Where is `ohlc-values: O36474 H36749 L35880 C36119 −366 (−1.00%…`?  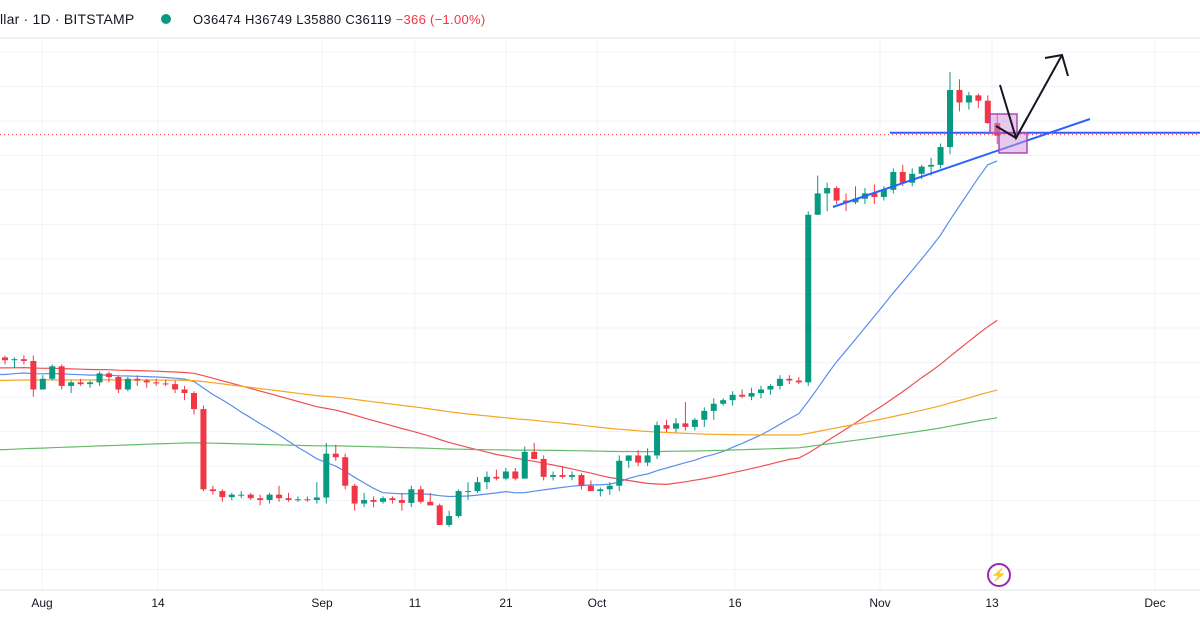
ohlc-values: O36474 H36749 L35880 C36119 −366 (−1.00%… is located at coordinates (339, 19).